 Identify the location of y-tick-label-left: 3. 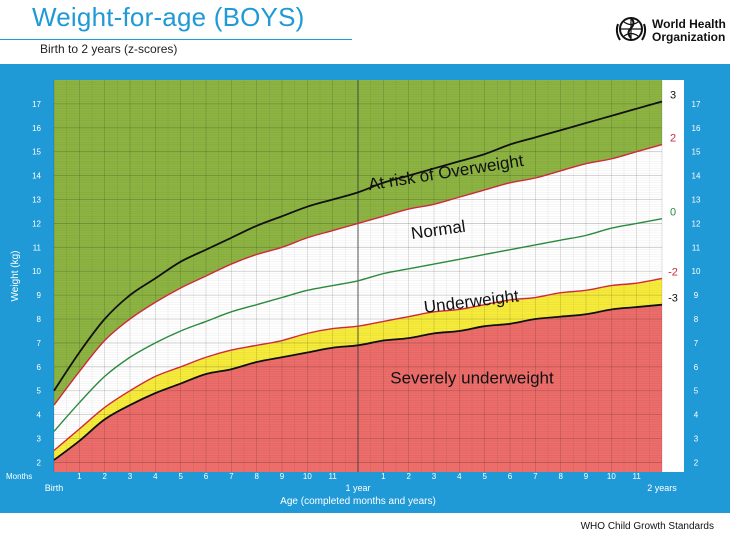
(39, 439).